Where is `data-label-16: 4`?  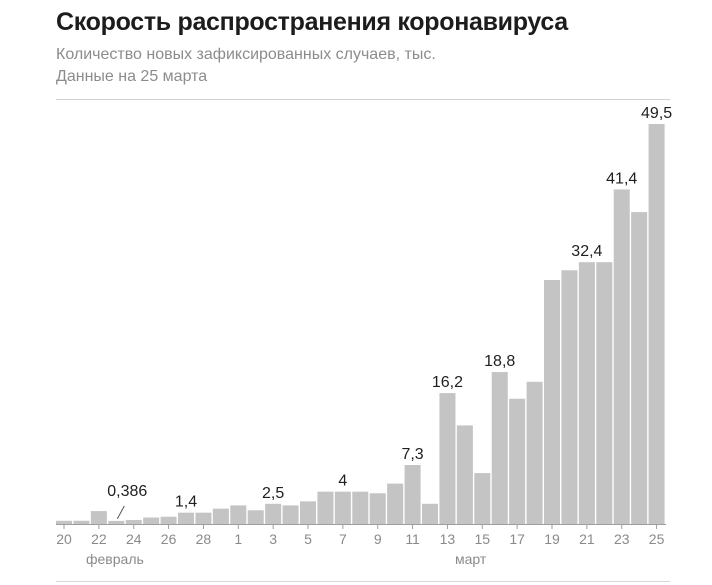
data-label-16: 4 is located at coordinates (342, 481).